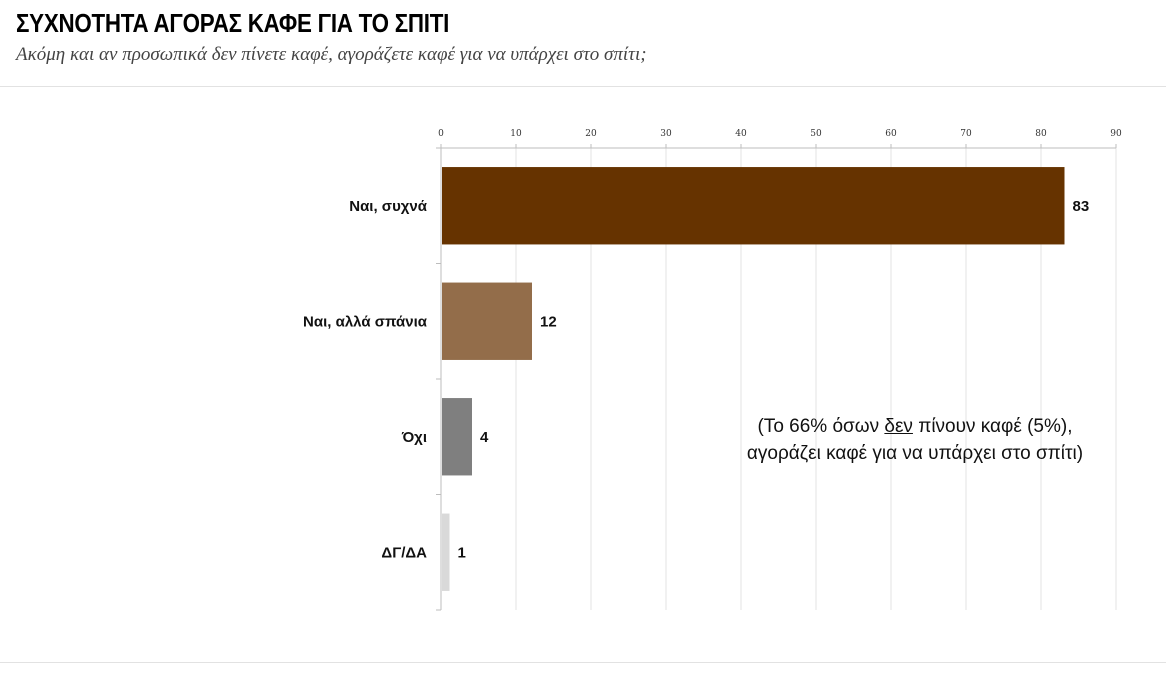 The image size is (1166, 673). I want to click on value-label: 12, so click(548, 321).